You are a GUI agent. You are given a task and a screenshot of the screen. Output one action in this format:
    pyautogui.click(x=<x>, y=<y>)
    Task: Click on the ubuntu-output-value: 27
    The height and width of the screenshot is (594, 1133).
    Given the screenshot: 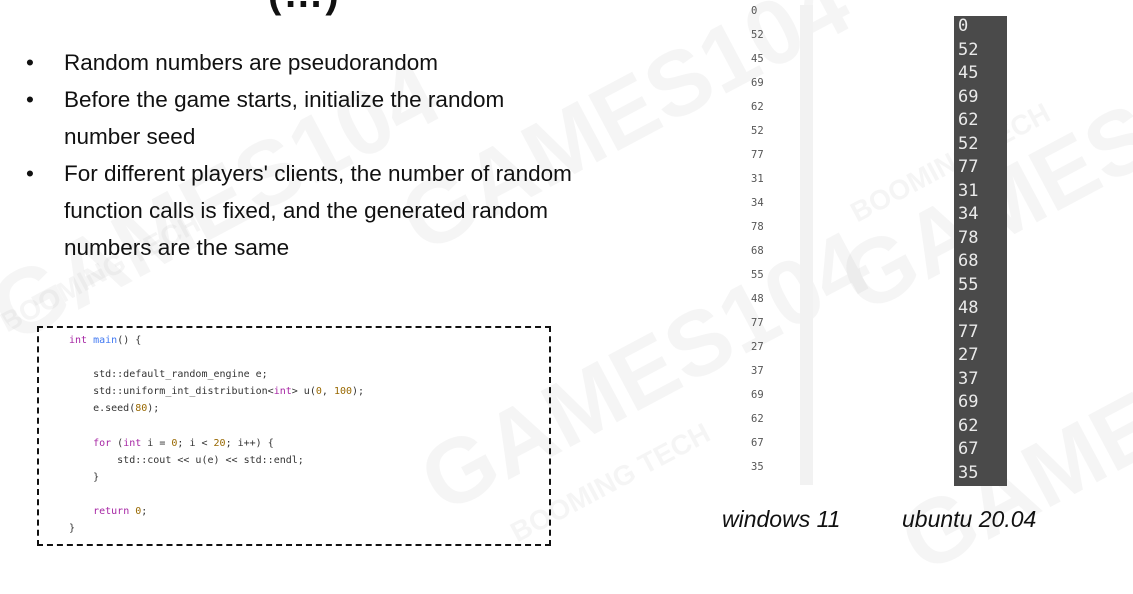 What is the action you would take?
    pyautogui.click(x=968, y=355)
    